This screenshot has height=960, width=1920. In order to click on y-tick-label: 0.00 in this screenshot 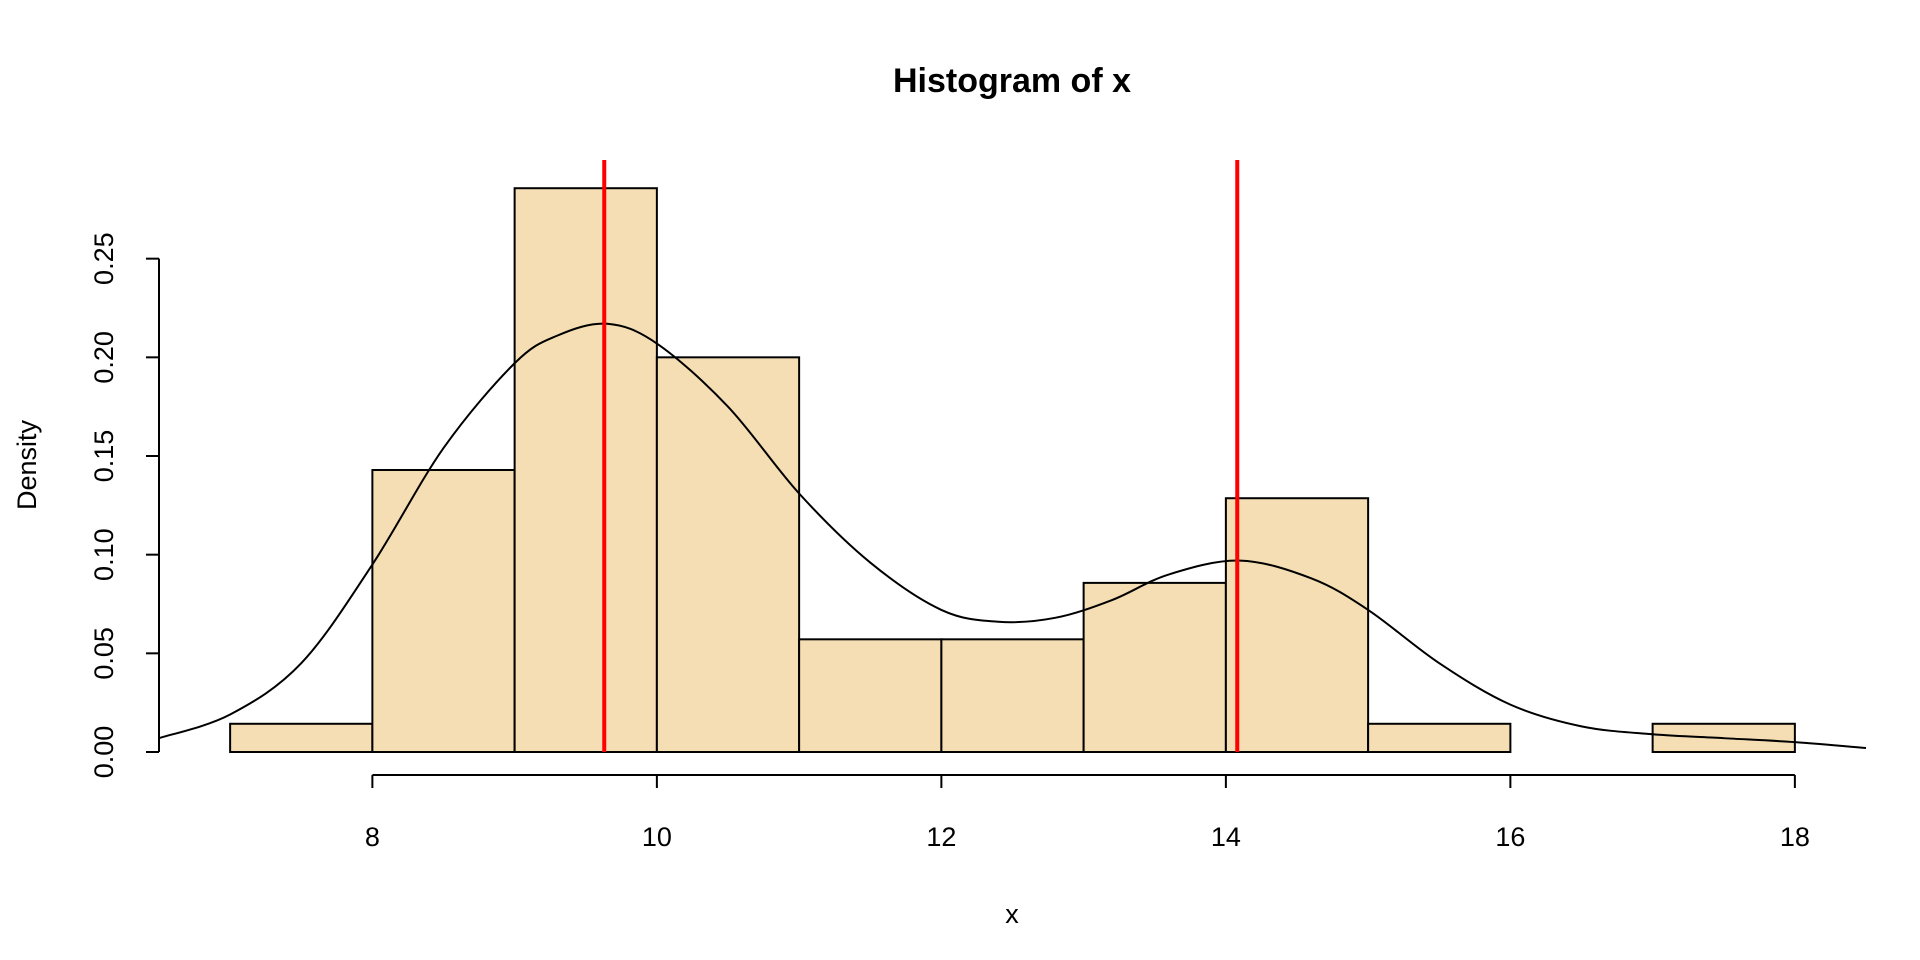, I will do `click(104, 752)`.